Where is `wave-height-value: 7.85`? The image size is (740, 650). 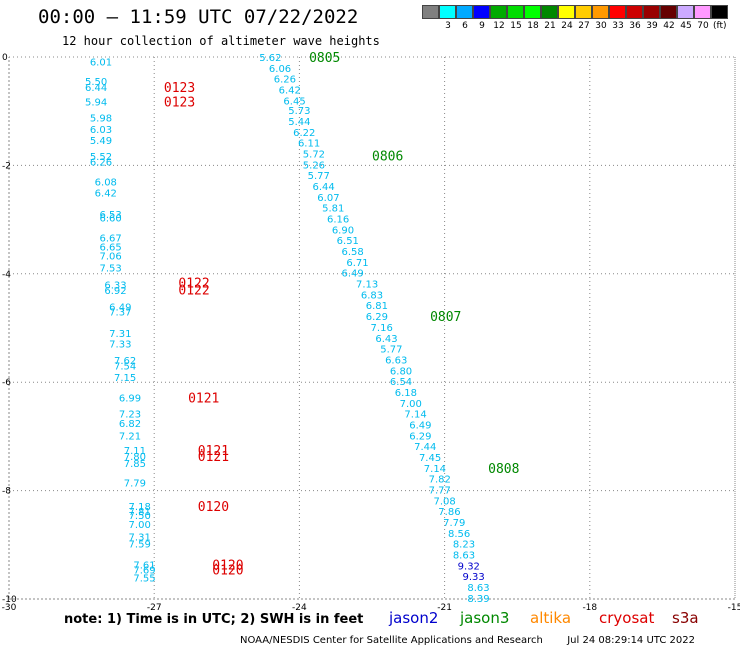
wave-height-value: 7.85 is located at coordinates (135, 464).